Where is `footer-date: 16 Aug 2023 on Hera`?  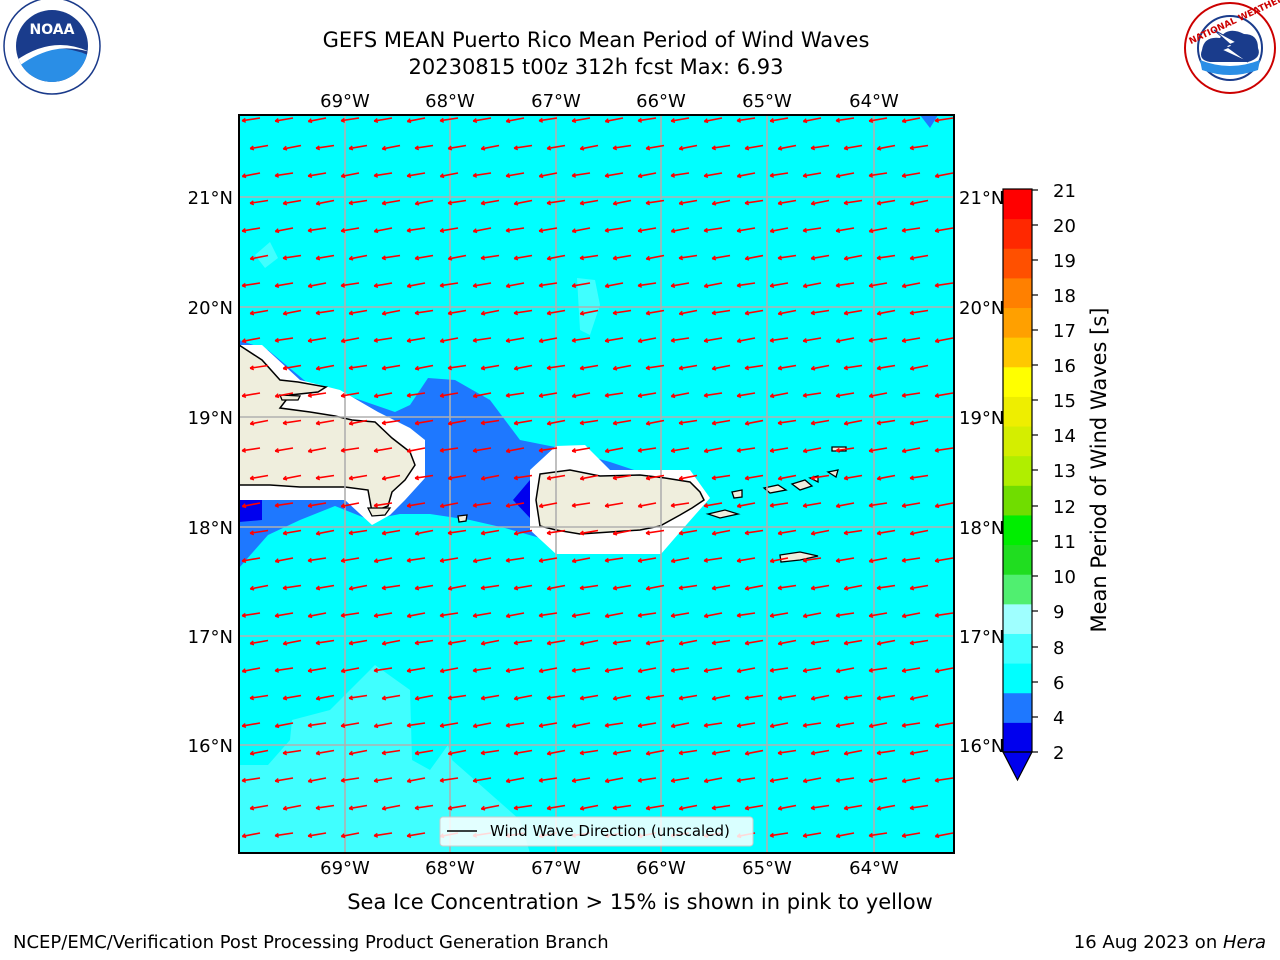 footer-date: 16 Aug 2023 on Hera is located at coordinates (1170, 942).